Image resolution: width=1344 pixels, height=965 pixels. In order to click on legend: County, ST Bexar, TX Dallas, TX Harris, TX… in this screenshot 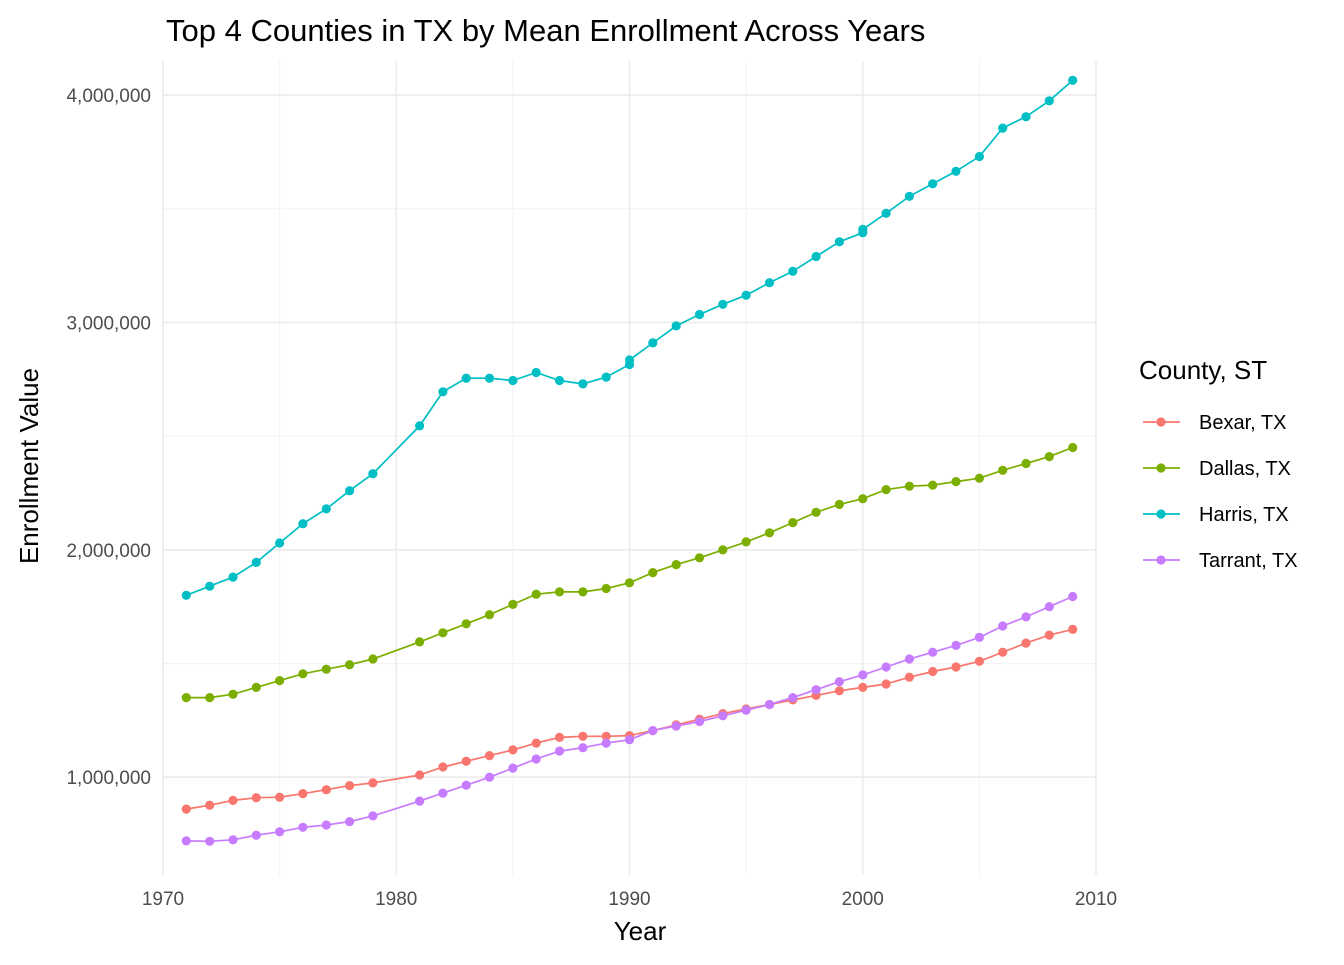, I will do `click(1218, 463)`.